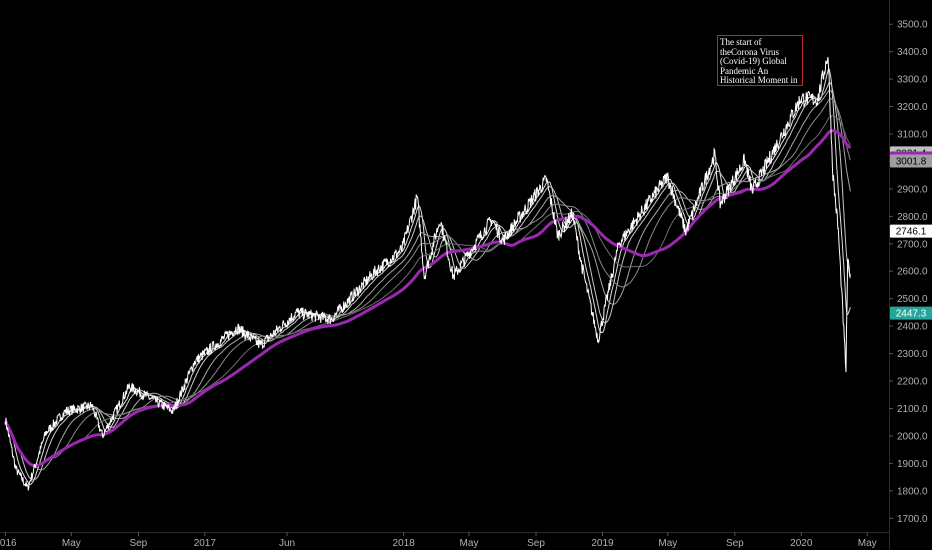 The image size is (932, 550). I want to click on y-tick-label-1800: 1800.0, so click(912, 491).